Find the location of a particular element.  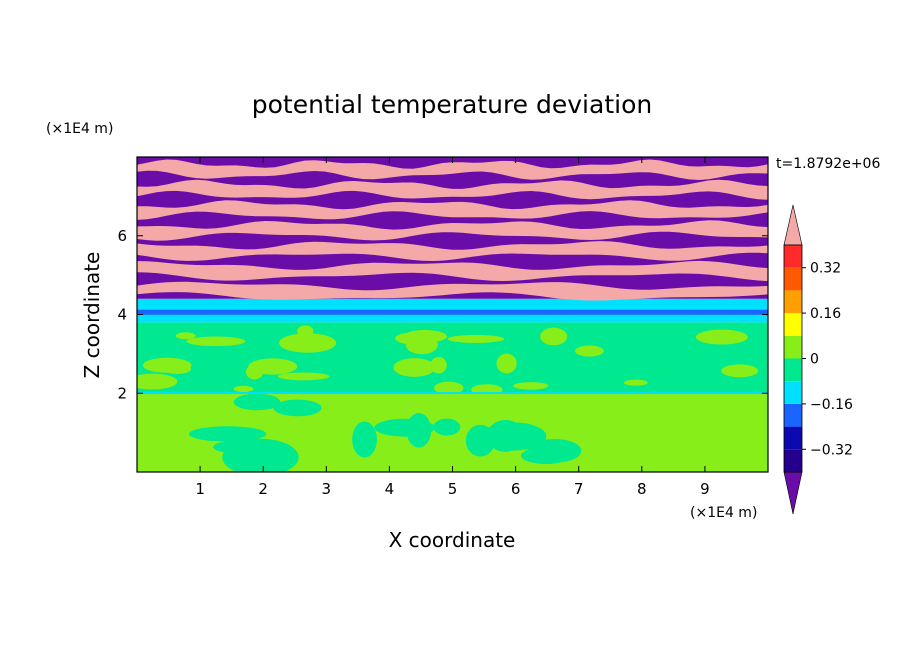

y-tick-label: 4 is located at coordinates (122, 315).